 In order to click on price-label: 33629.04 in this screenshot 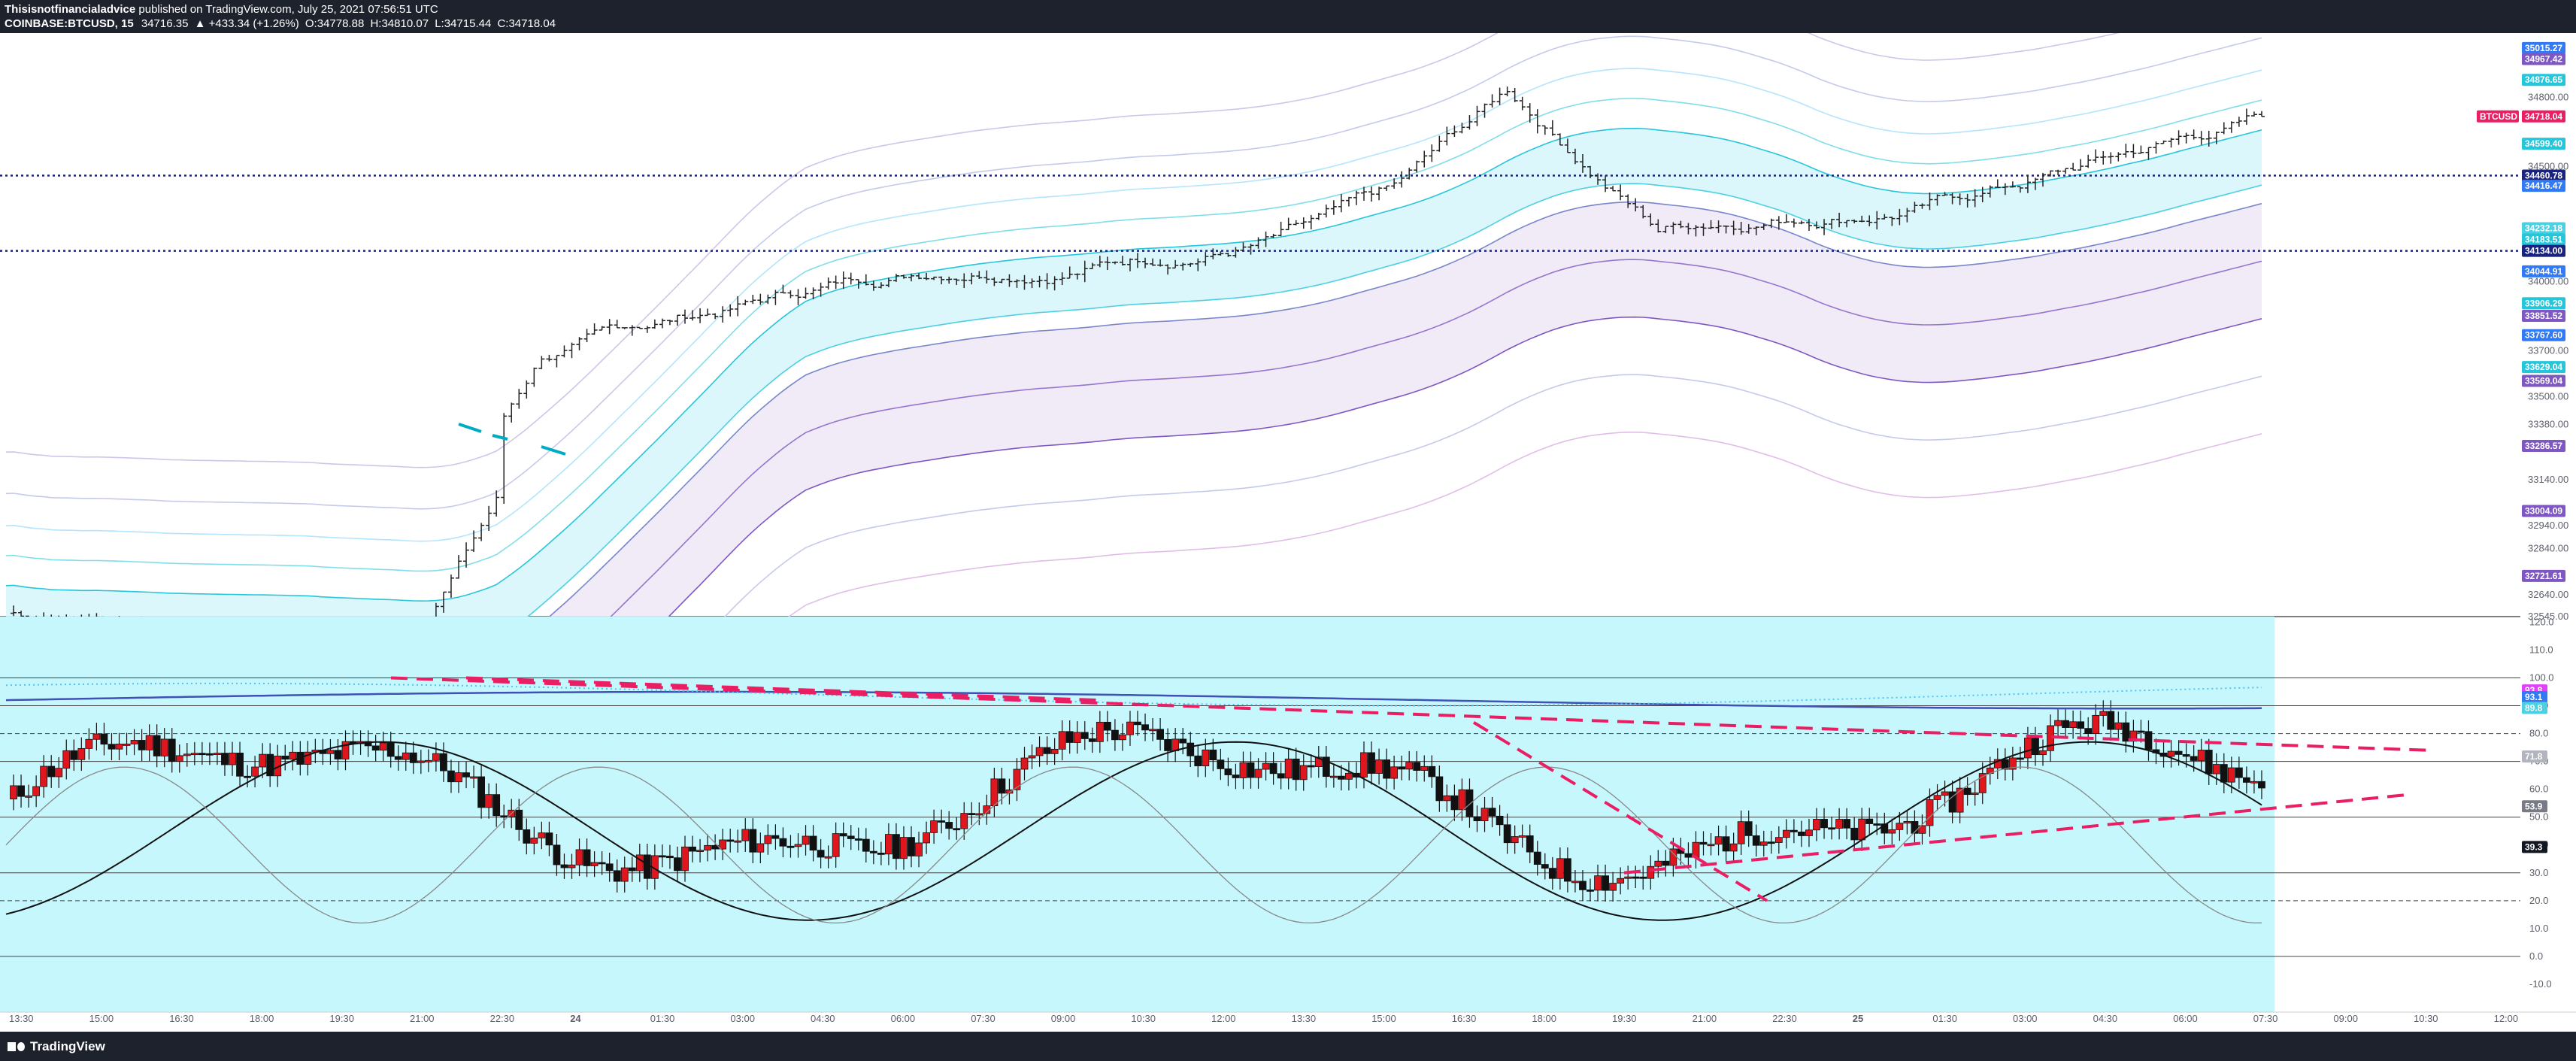, I will do `click(2543, 367)`.